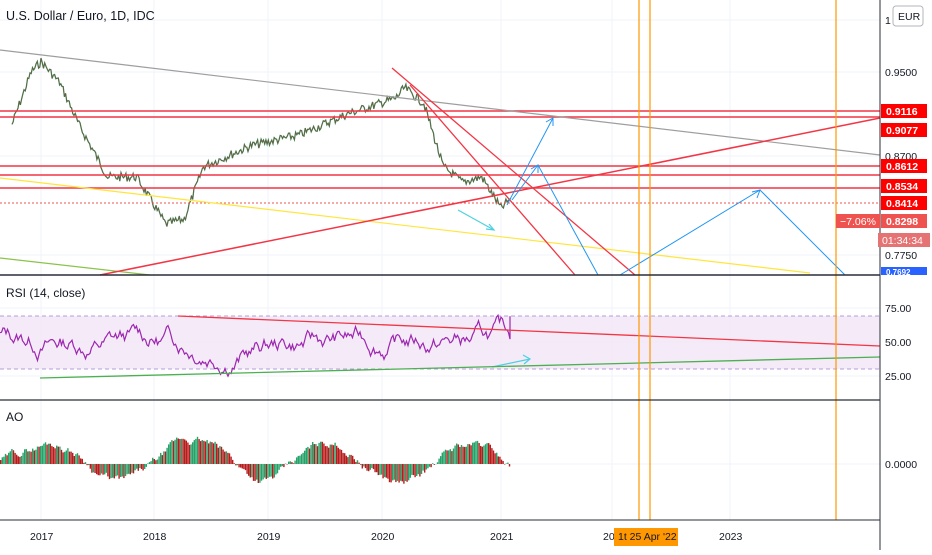 Image resolution: width=932 pixels, height=555 pixels. Describe the element at coordinates (155, 537) in the screenshot. I see `x-tick-2018: 2018` at that location.